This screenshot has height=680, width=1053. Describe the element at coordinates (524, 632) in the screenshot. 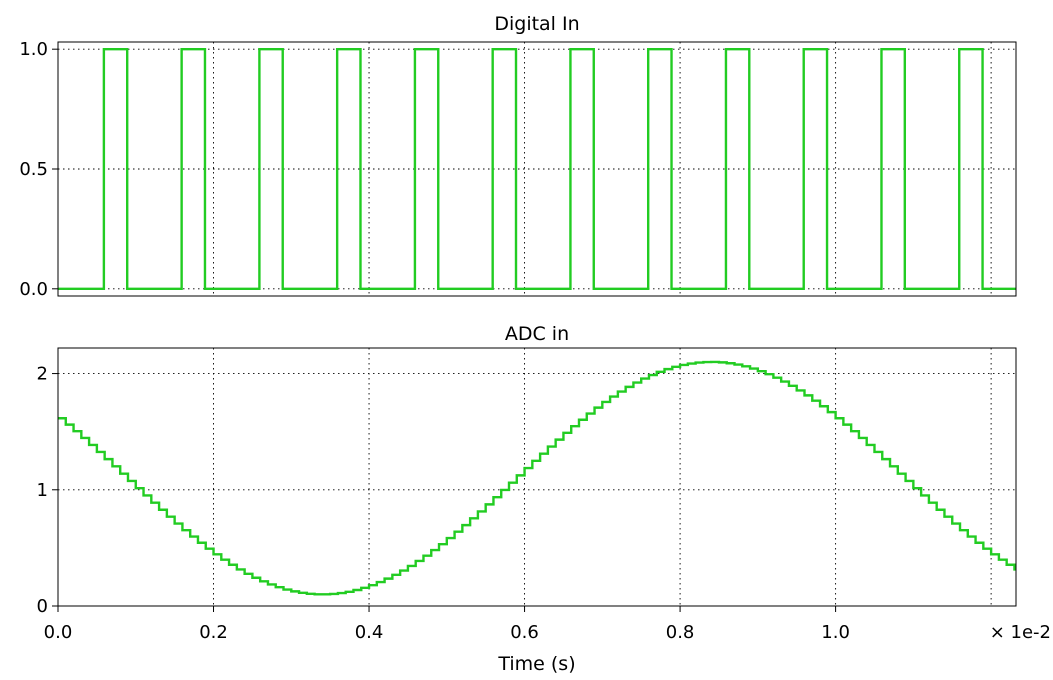

I see `x-tick-label: 0.6` at that location.